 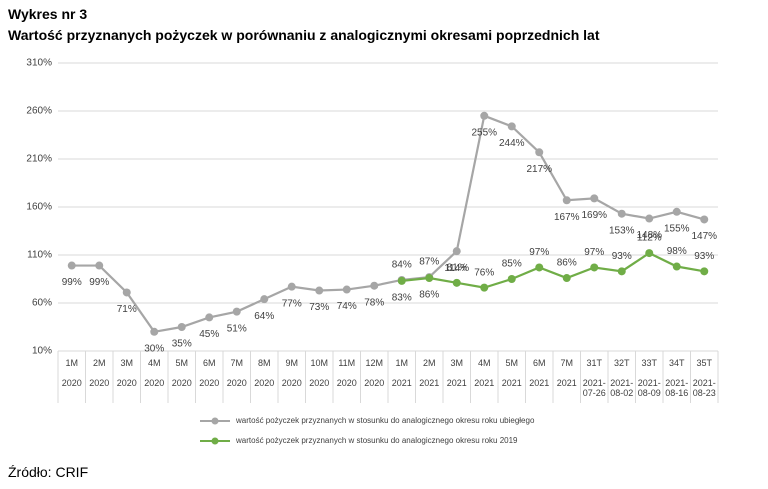 I want to click on x-tick-label: 32T, so click(x=621, y=363).